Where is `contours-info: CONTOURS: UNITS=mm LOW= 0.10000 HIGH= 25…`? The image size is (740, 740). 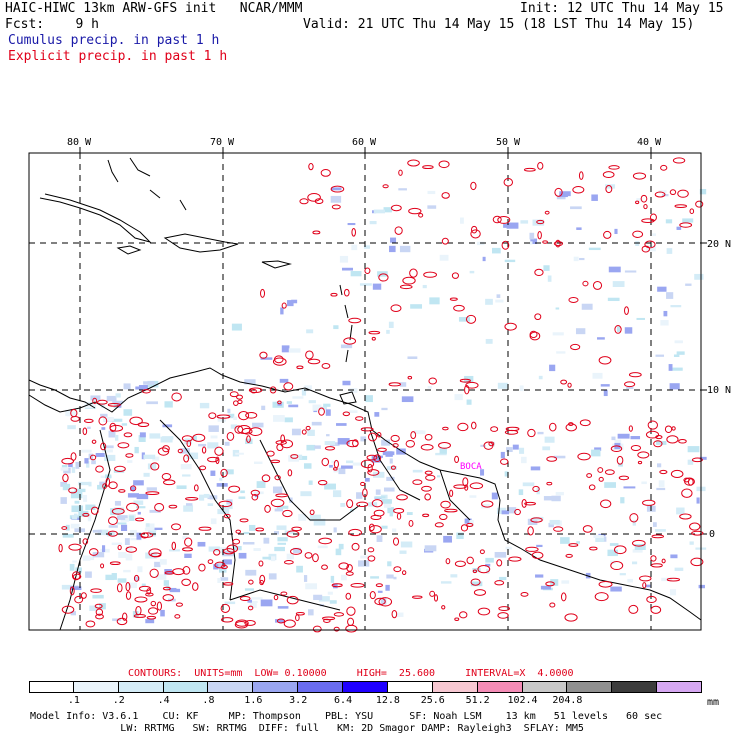
contours-info: CONTOURS: UNITS=mm LOW= 0.10000 HIGH= 25… is located at coordinates (351, 673).